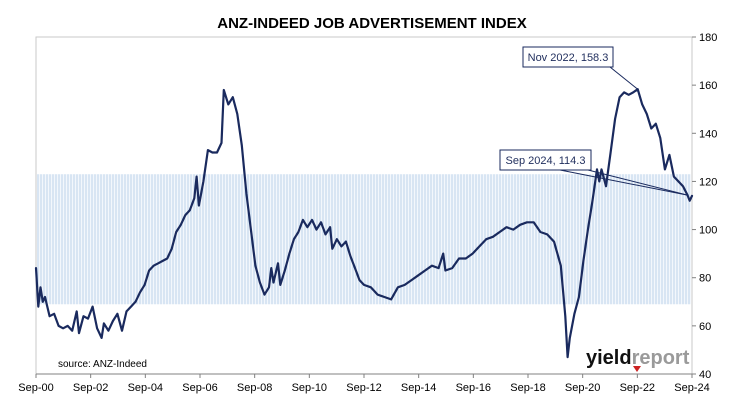  What do you see at coordinates (90, 388) in the screenshot?
I see `x-tick-label: Sep-02` at bounding box center [90, 388].